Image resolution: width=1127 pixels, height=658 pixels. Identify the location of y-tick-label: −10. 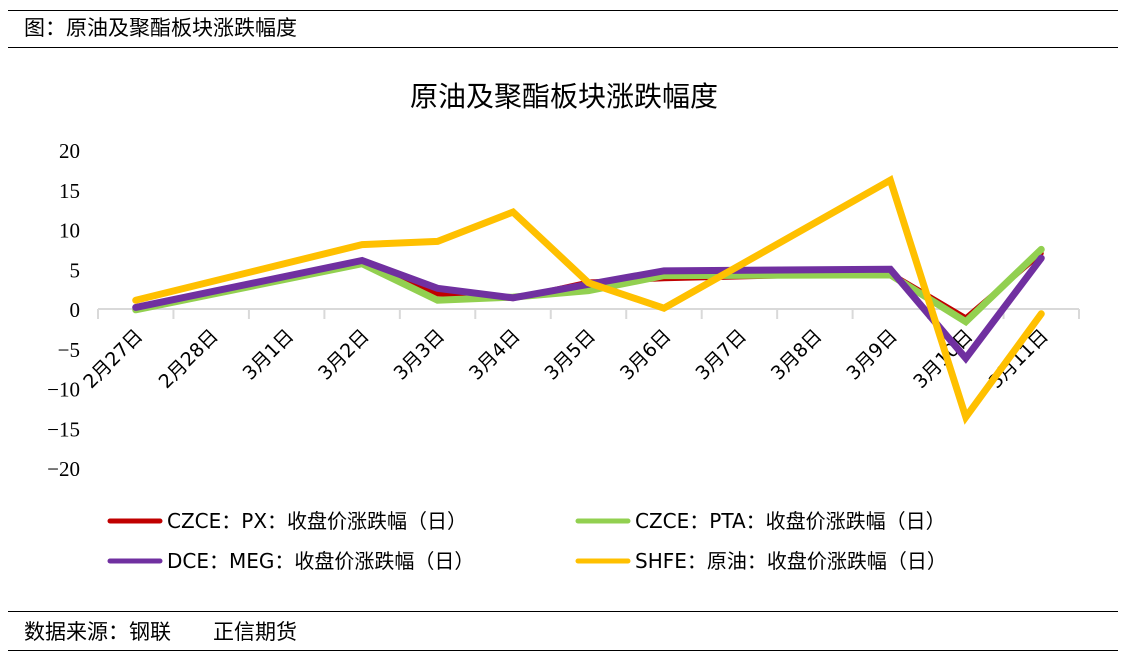
(63, 390).